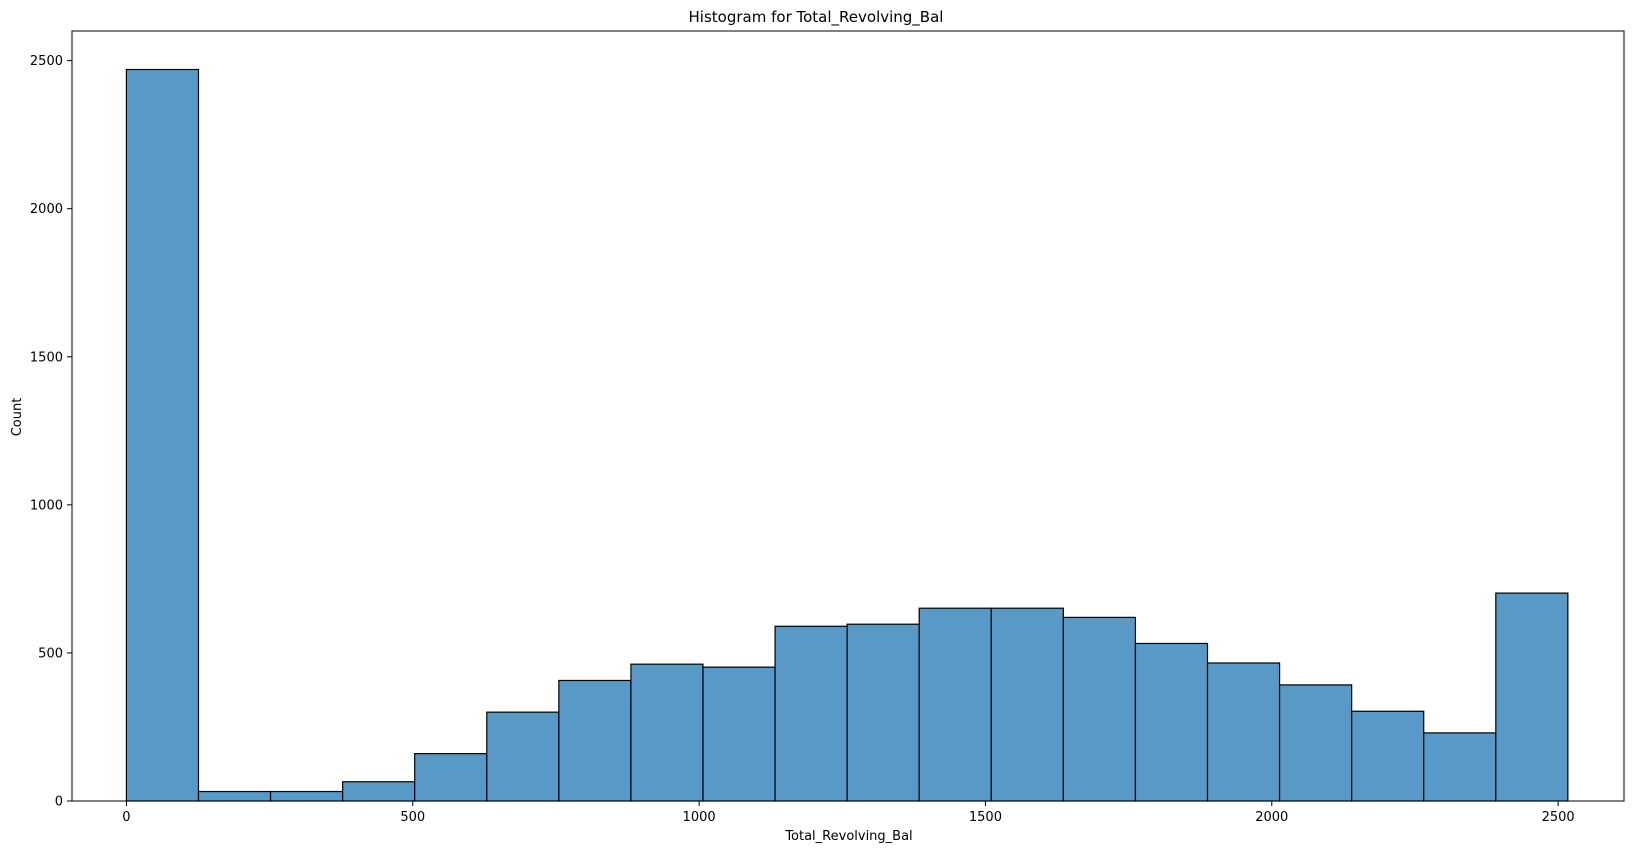 The height and width of the screenshot is (853, 1634). Describe the element at coordinates (1558, 817) in the screenshot. I see `x-tick-label: 2500` at that location.